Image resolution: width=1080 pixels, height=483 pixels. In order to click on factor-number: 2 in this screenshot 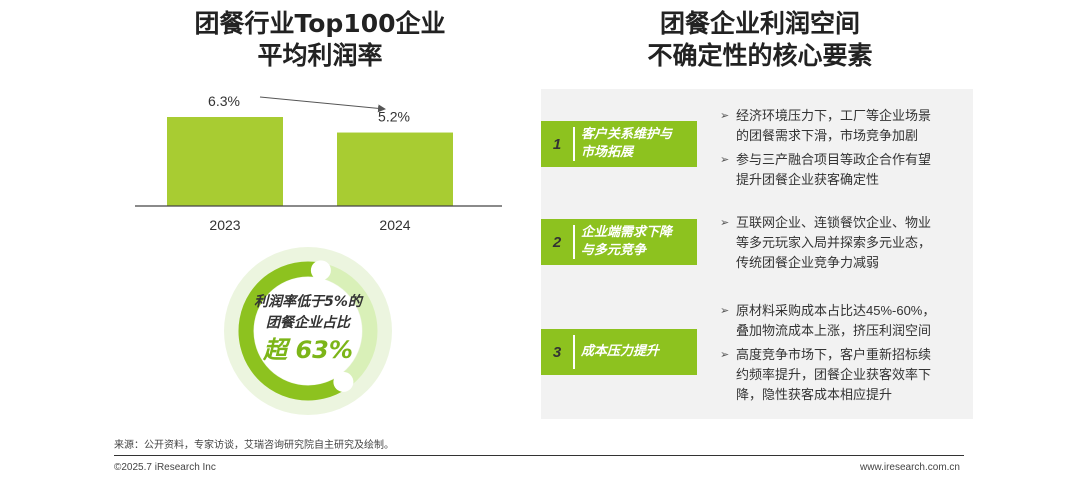, I will do `click(557, 242)`.